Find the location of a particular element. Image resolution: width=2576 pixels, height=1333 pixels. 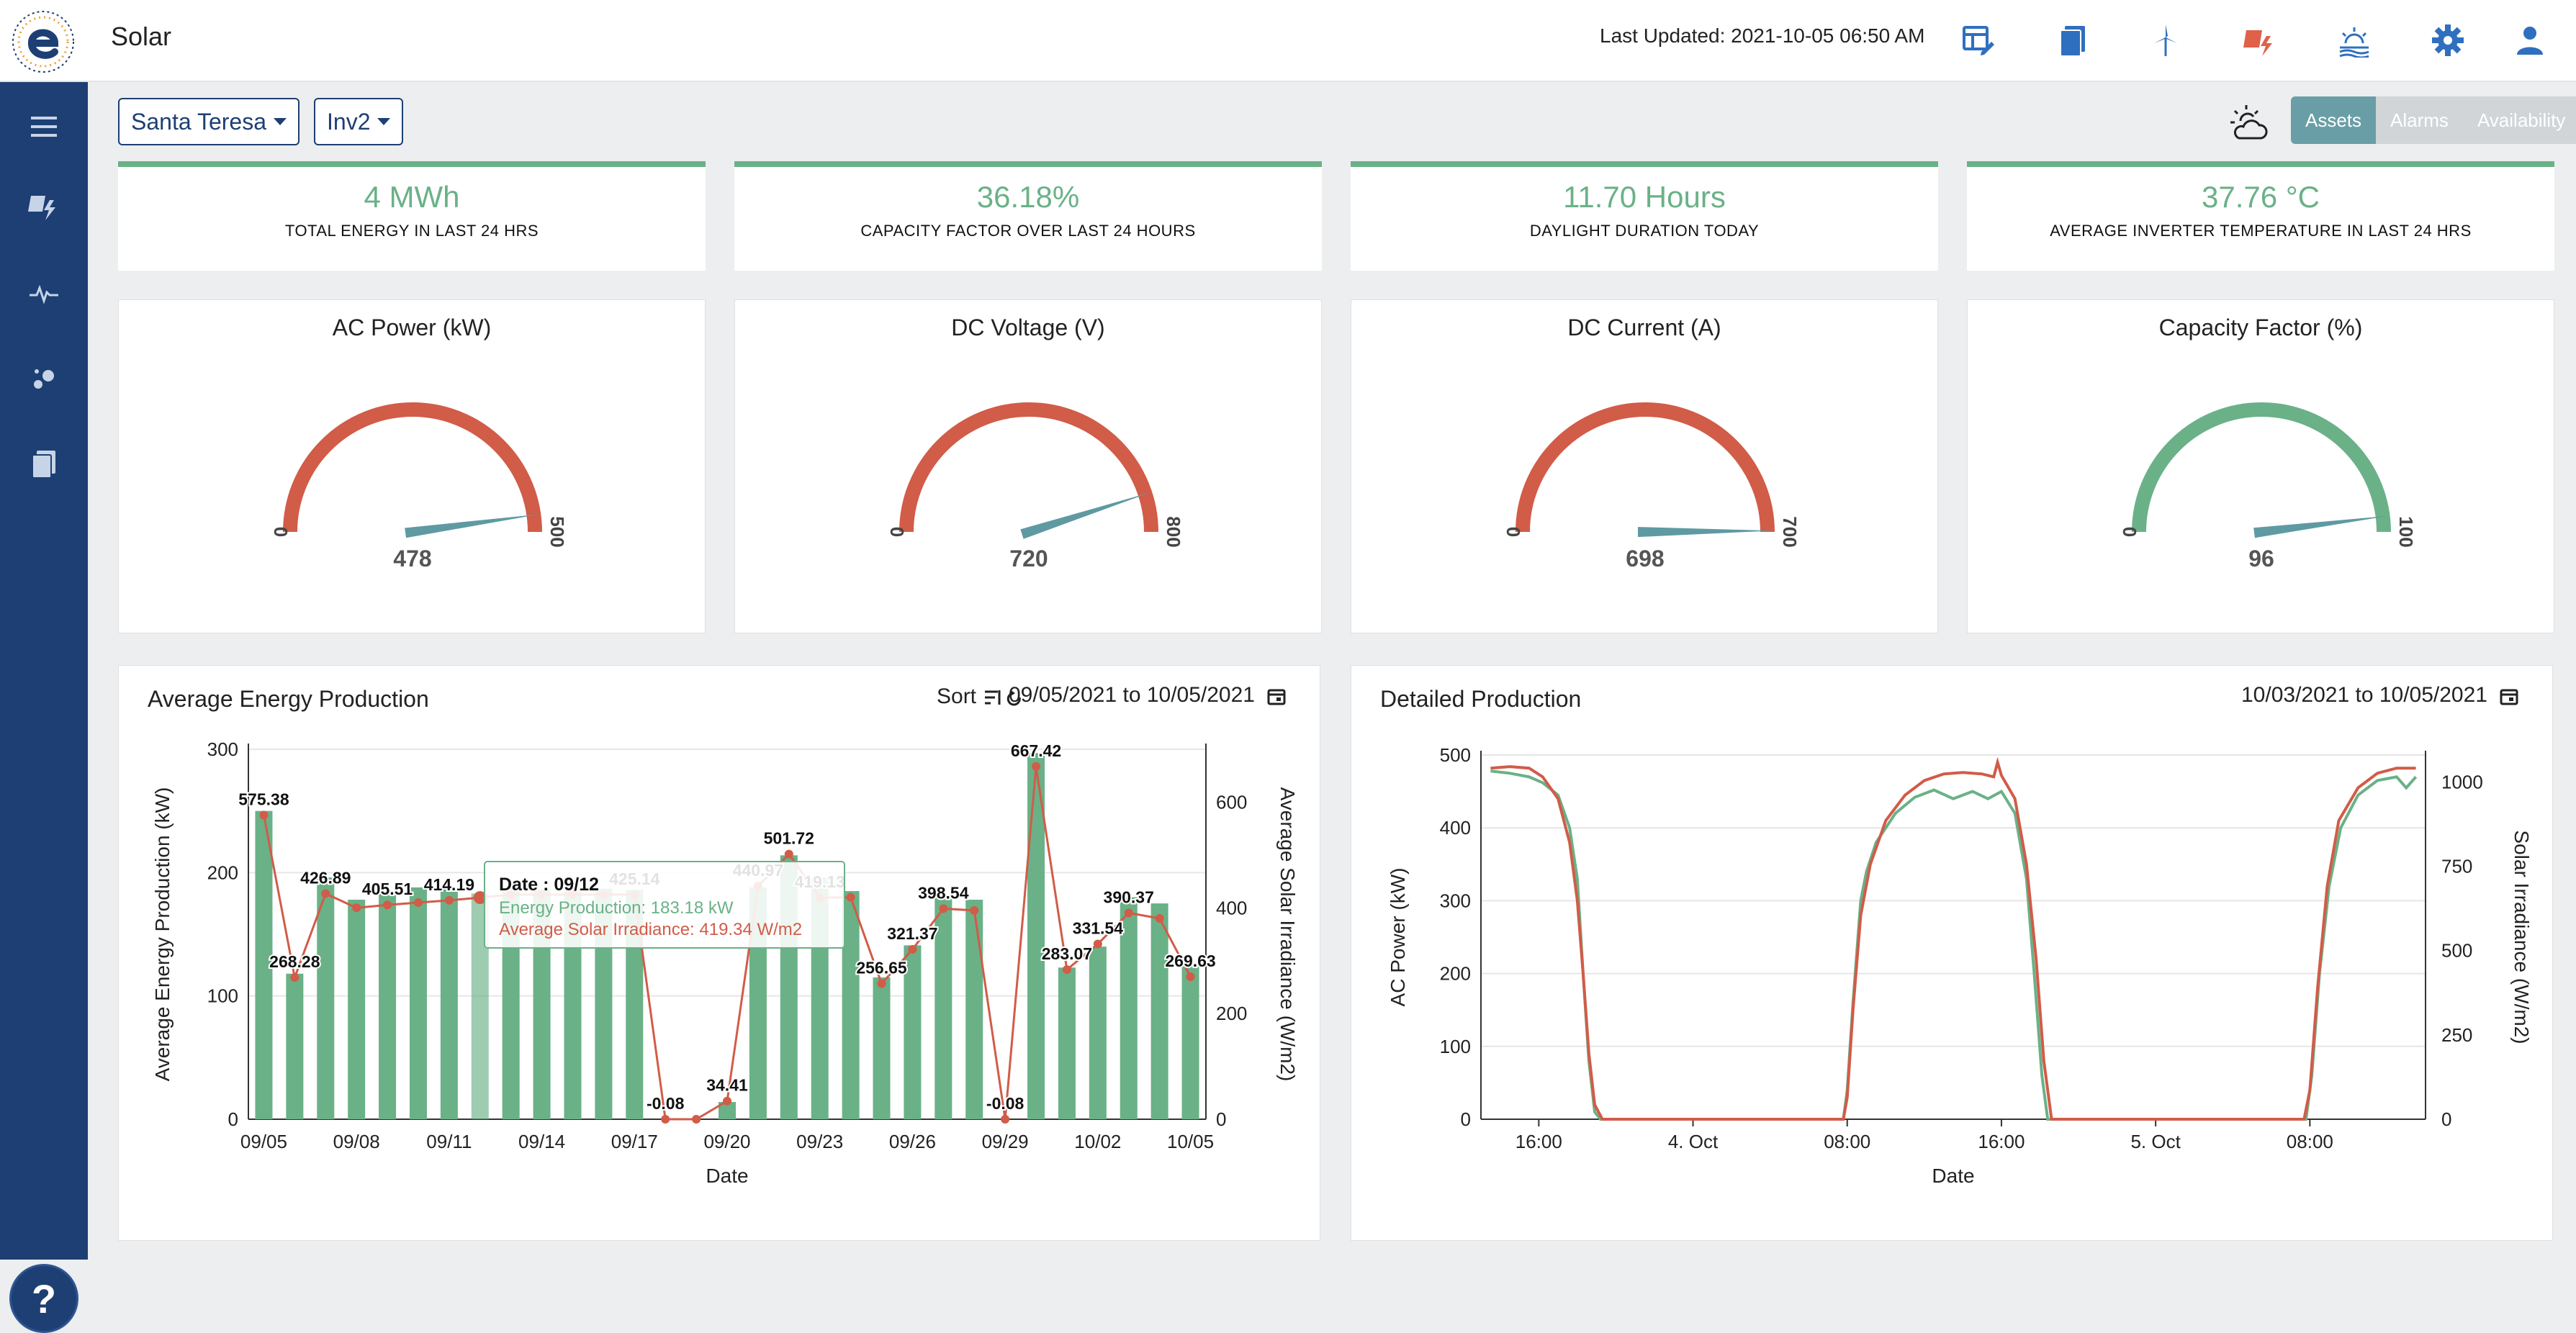

x-tick-label: 09/05 is located at coordinates (263, 1142).